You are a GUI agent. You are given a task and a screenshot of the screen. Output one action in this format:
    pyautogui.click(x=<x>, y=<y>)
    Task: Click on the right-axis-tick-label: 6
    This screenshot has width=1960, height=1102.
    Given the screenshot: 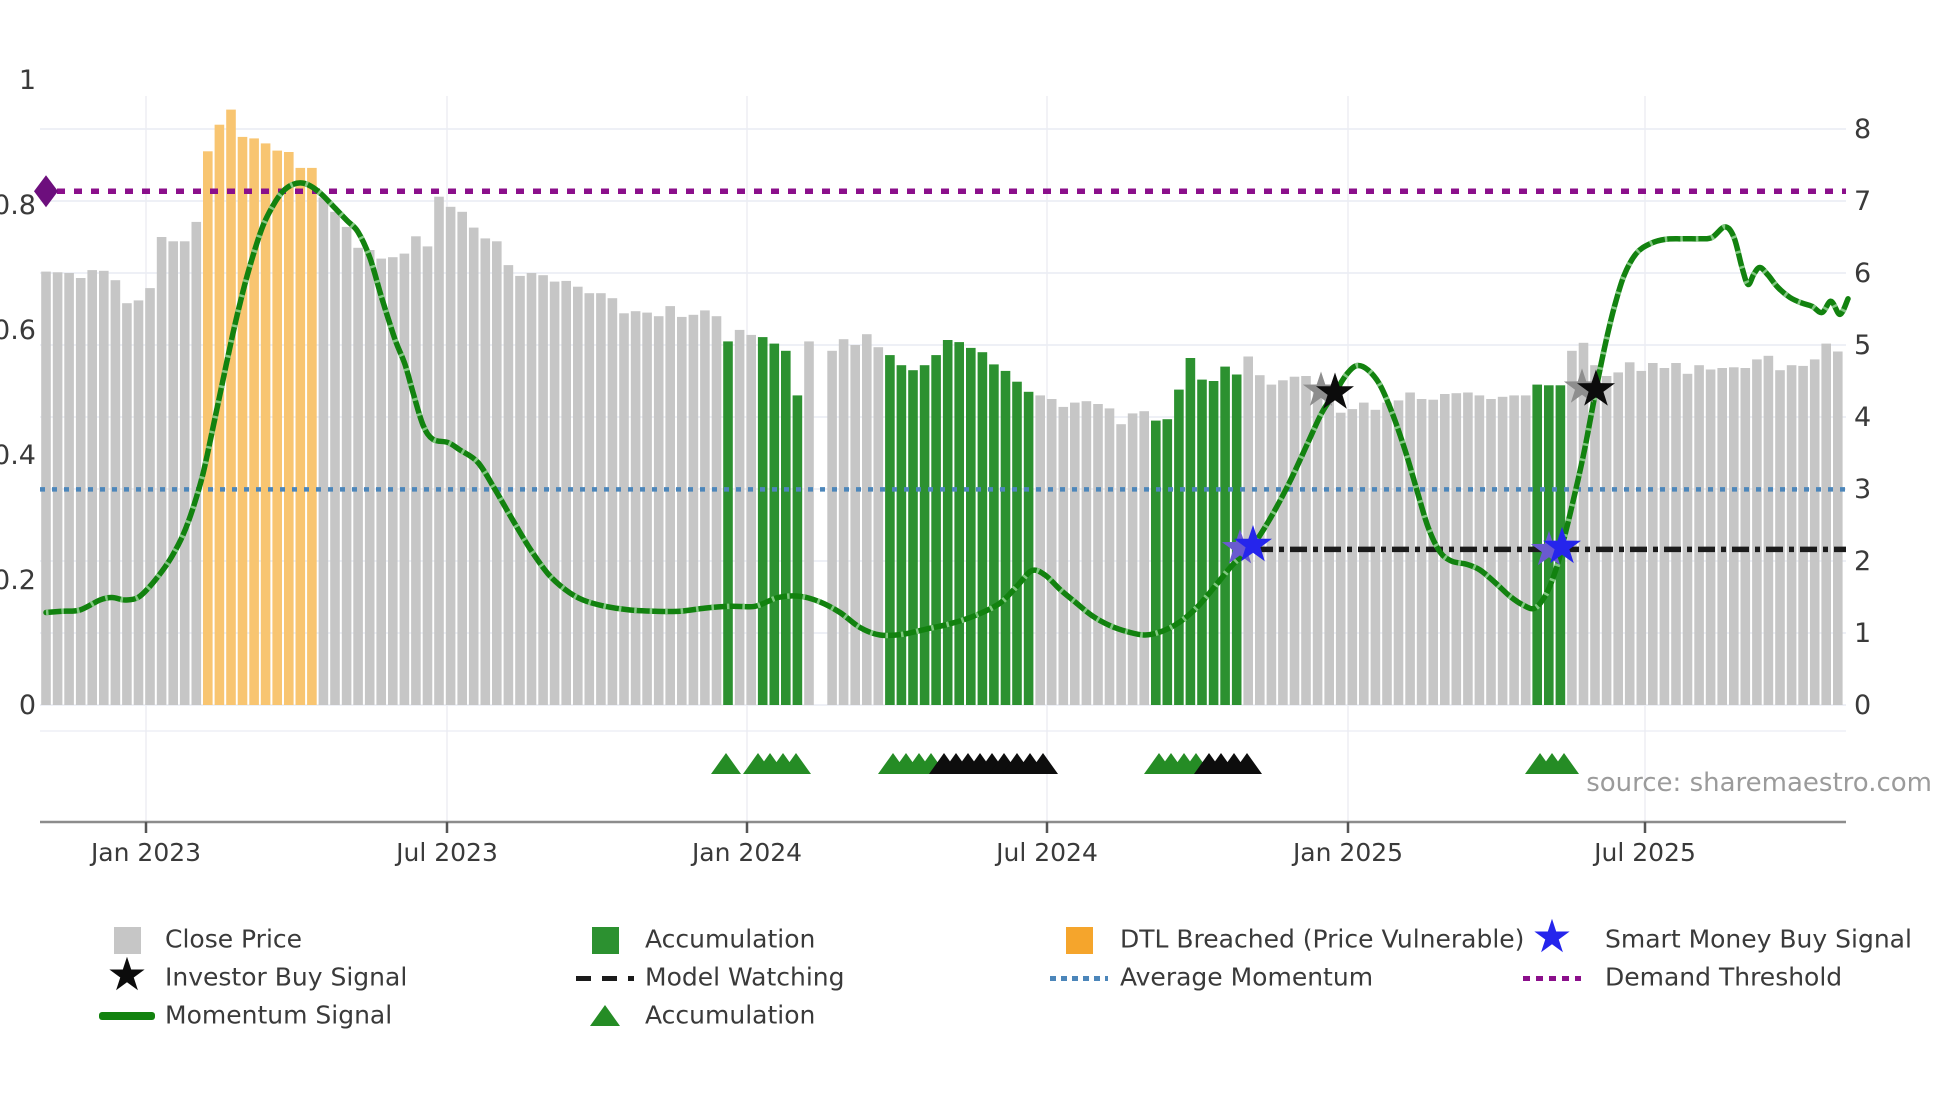 What is the action you would take?
    pyautogui.click(x=1862, y=273)
    